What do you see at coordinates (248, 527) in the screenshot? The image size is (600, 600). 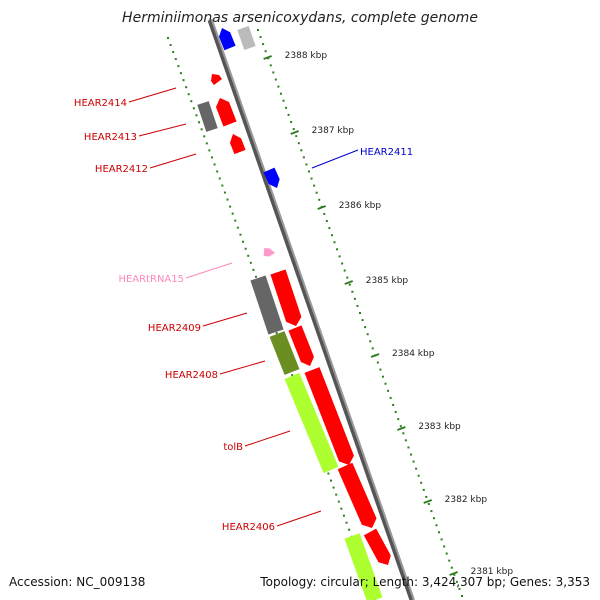 I see `gene-label: HEAR2406` at bounding box center [248, 527].